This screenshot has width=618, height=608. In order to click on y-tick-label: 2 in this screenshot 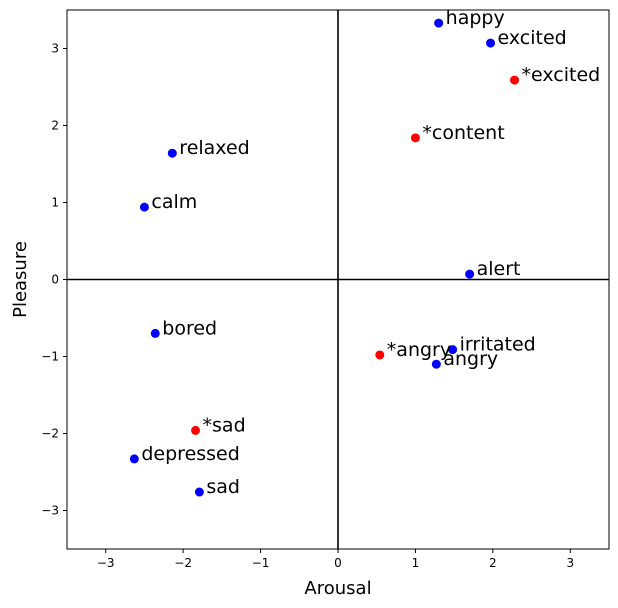, I will do `click(55, 126)`.